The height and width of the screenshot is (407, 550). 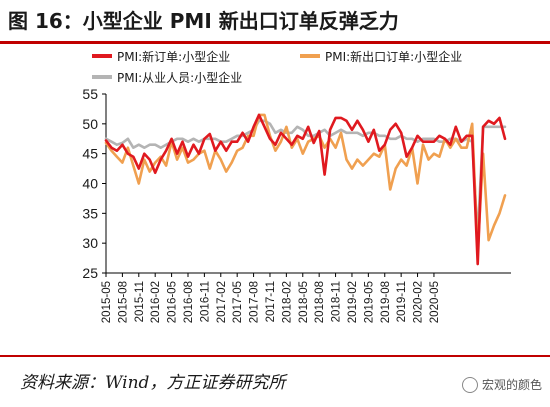 I want to click on x-tick-label: 2020-02, so click(x=419, y=302).